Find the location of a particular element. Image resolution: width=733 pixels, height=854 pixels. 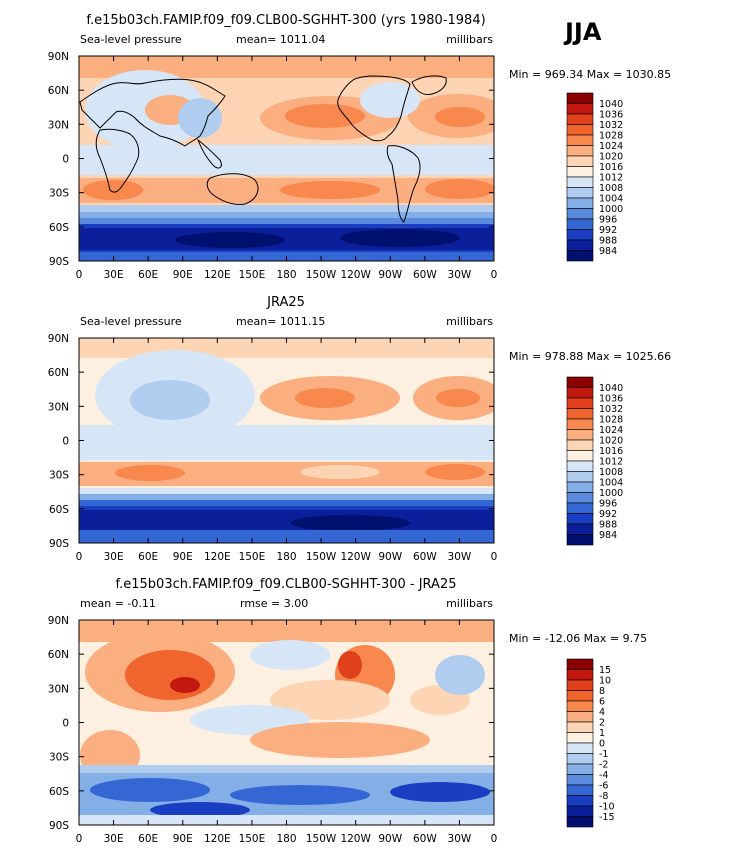

colorbar-label: 1036 is located at coordinates (611, 399).